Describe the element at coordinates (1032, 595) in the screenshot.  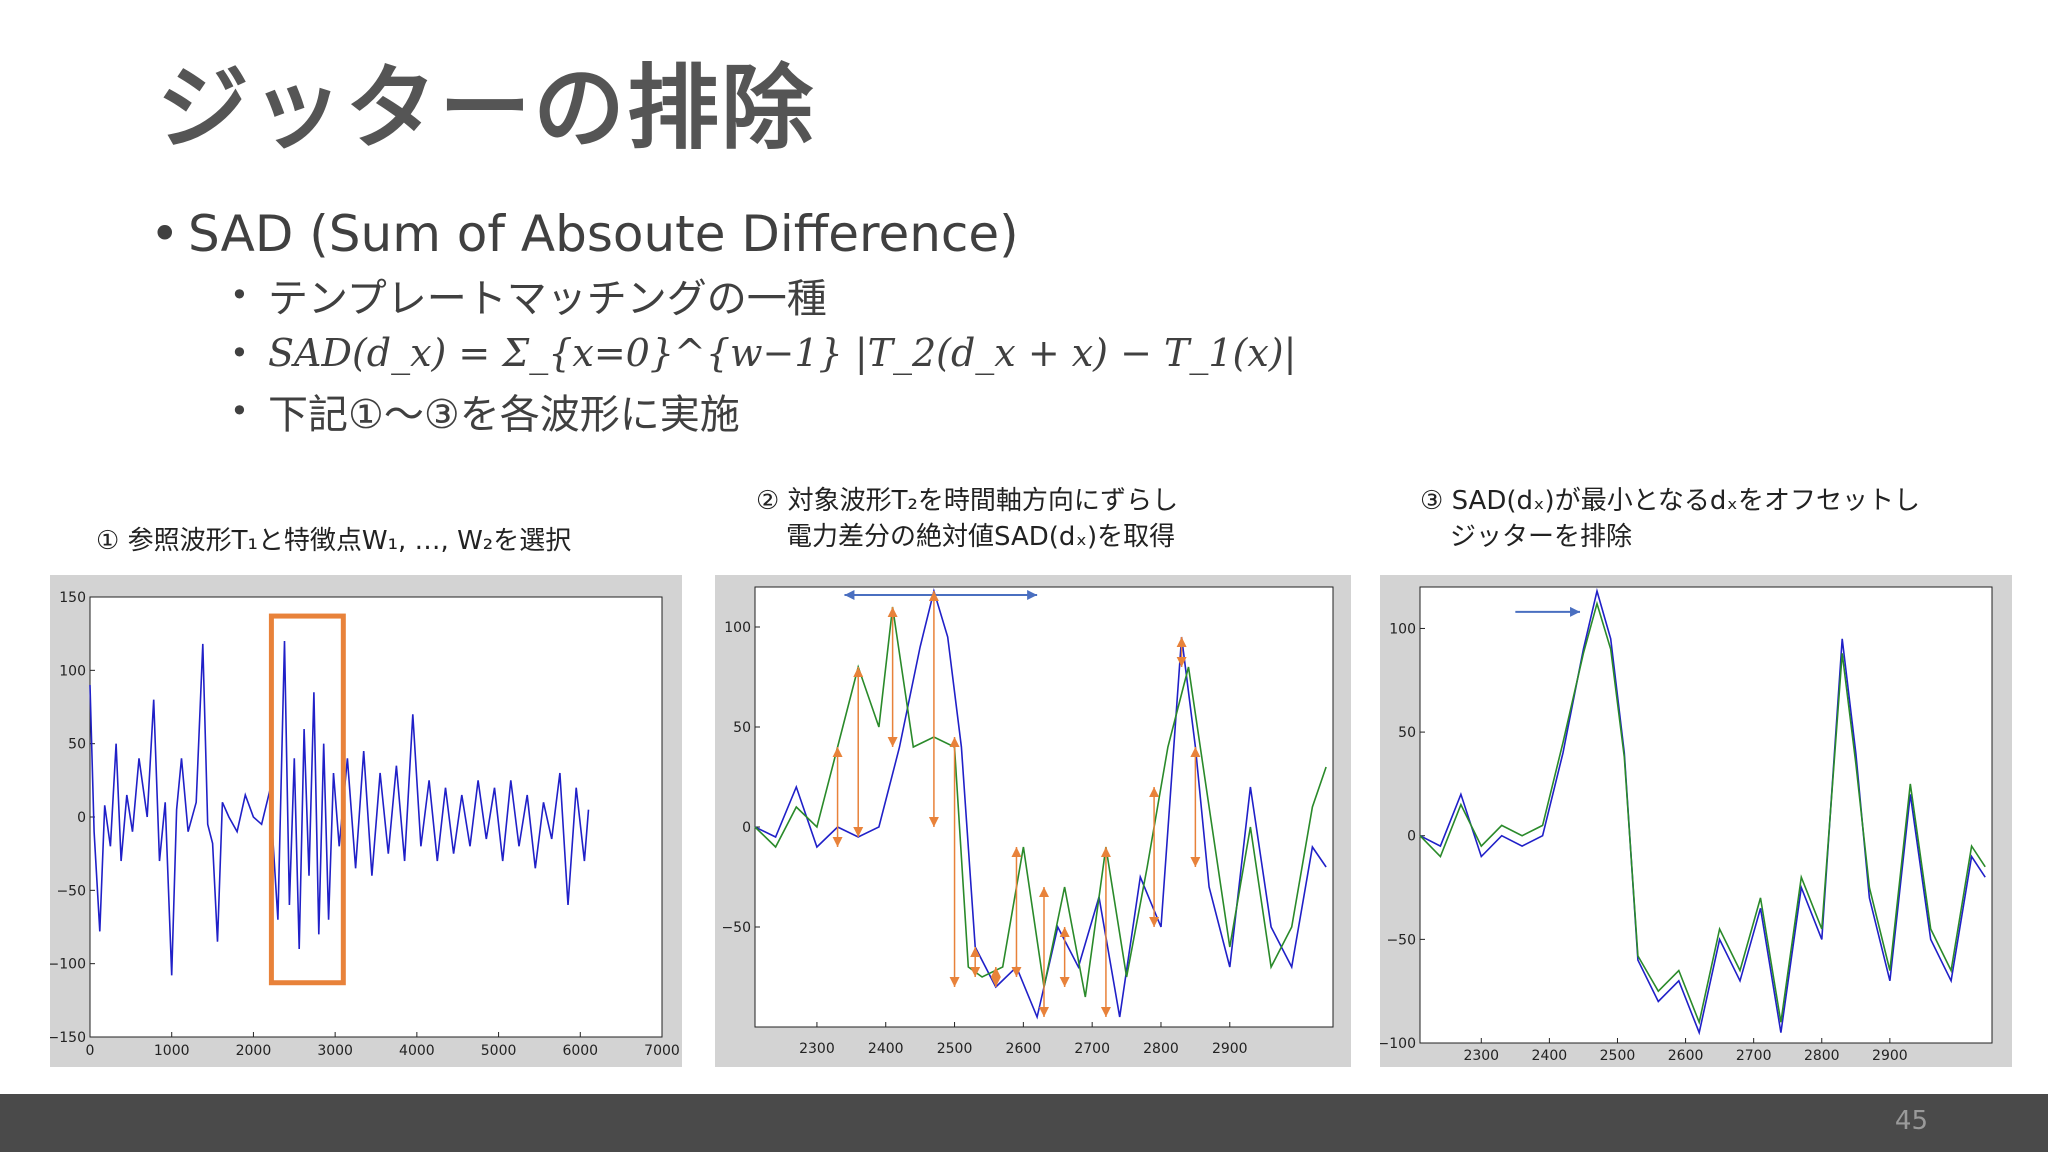
I see `shift-arrowhead-right` at that location.